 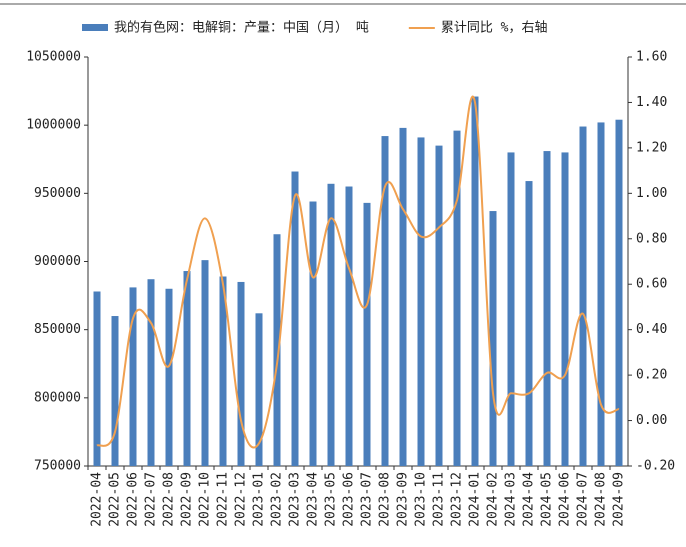 What do you see at coordinates (529, 499) in the screenshot?
I see `x-tick-label: 2024-04` at bounding box center [529, 499].